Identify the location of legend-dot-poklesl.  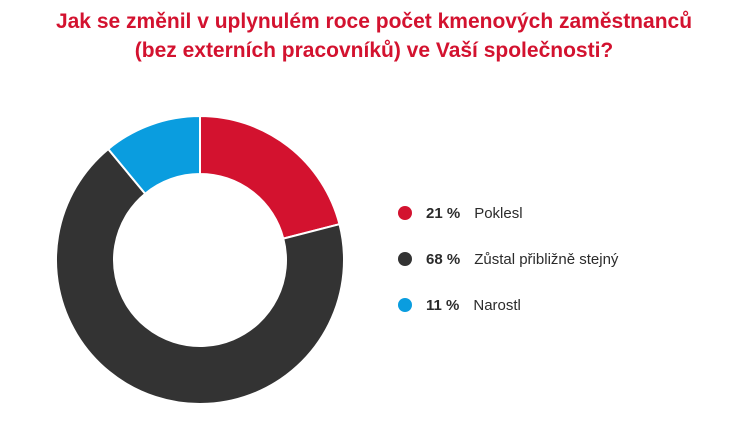
(405, 213).